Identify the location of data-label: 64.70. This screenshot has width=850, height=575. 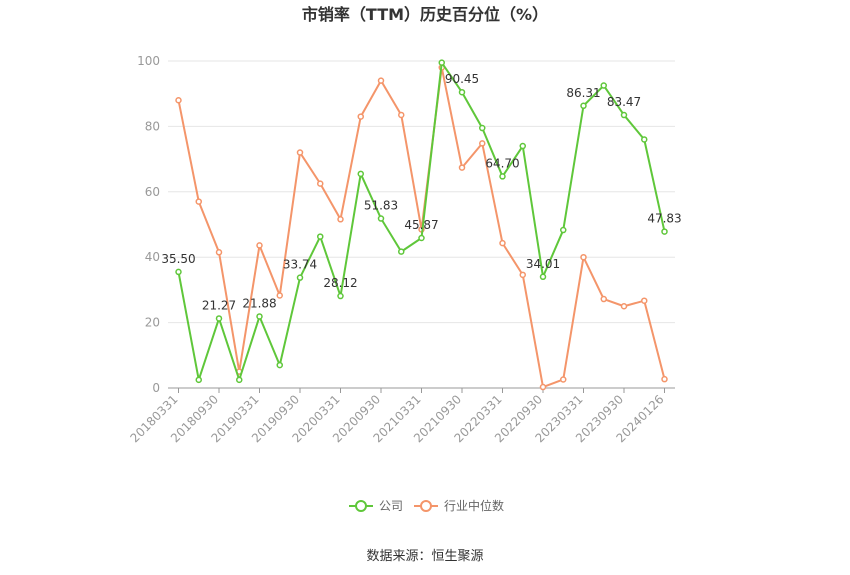
(502, 163).